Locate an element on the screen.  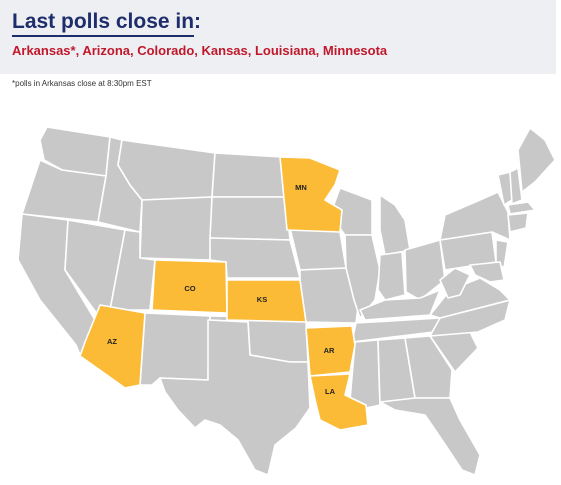
state-ma is located at coordinates (521, 208).